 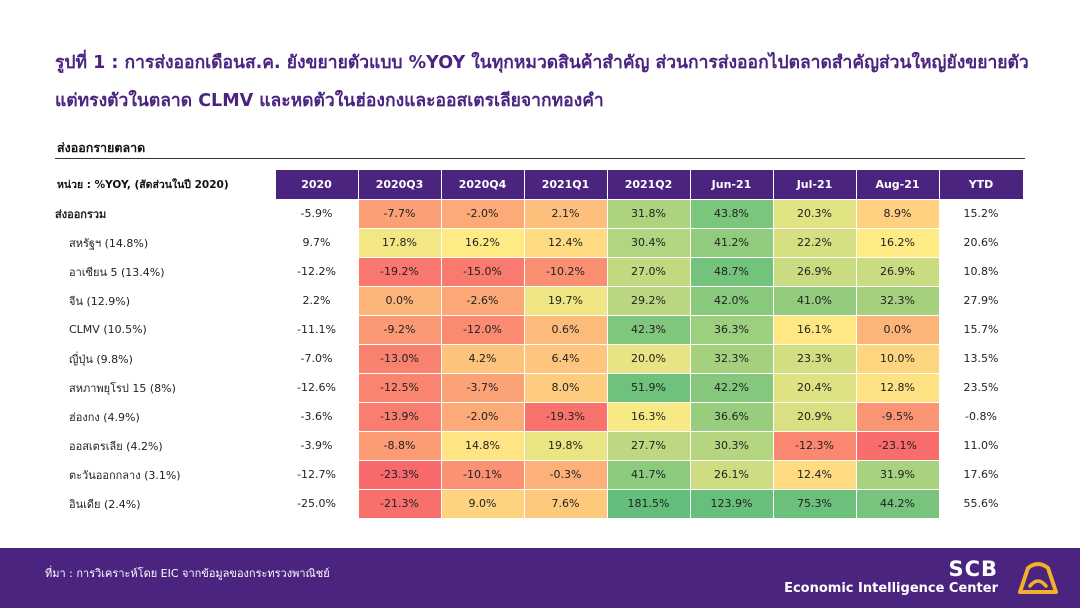 What do you see at coordinates (566, 446) in the screenshot?
I see `data-cell: 19.8%` at bounding box center [566, 446].